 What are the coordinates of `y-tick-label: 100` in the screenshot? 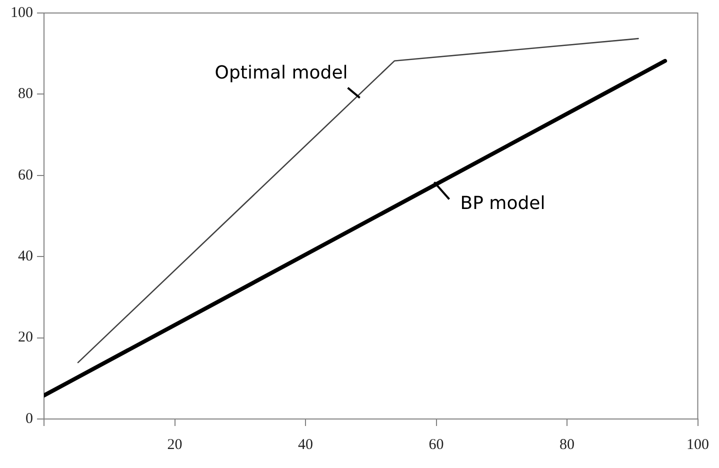 It's located at (21, 12).